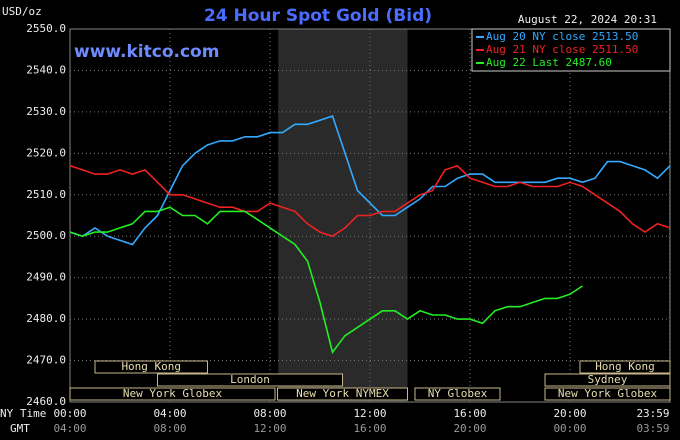 Image resolution: width=680 pixels, height=440 pixels. Describe the element at coordinates (46, 111) in the screenshot. I see `y-tick-label: 2530.0` at that location.